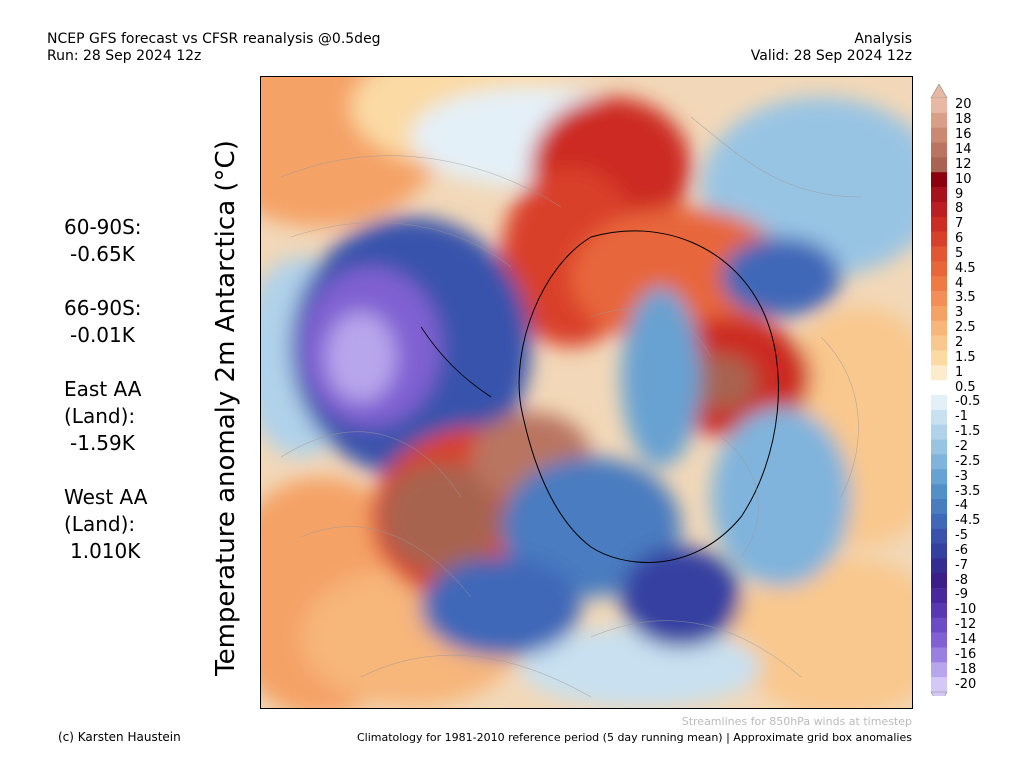 This screenshot has width=1024, height=768. What do you see at coordinates (456, 362) in the screenshot?
I see `peninsula-coastline` at bounding box center [456, 362].